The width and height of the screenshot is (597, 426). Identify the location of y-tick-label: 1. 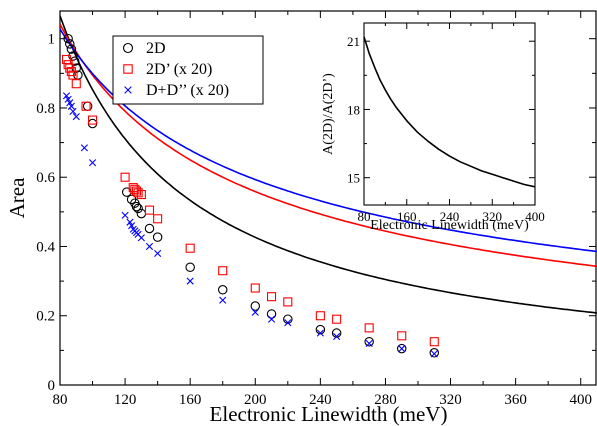
(52, 40).